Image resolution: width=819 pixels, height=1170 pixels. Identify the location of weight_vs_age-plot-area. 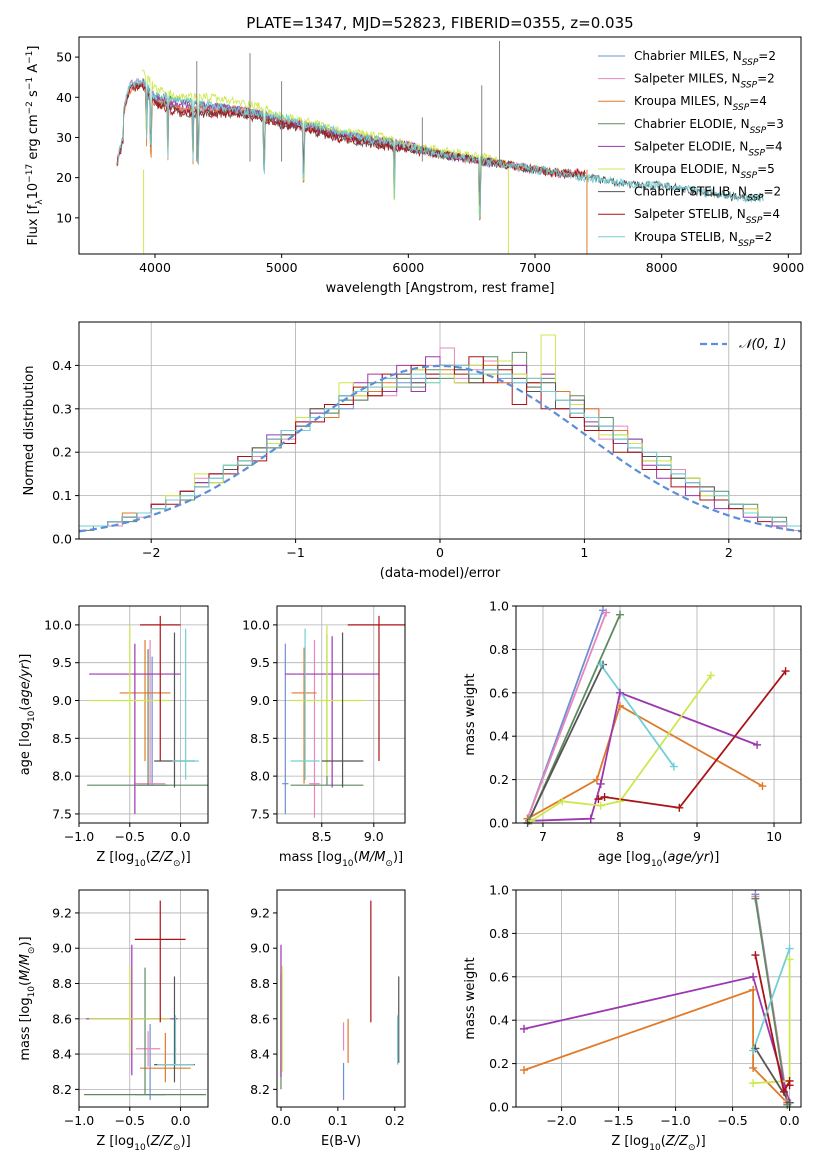
(656, 716).